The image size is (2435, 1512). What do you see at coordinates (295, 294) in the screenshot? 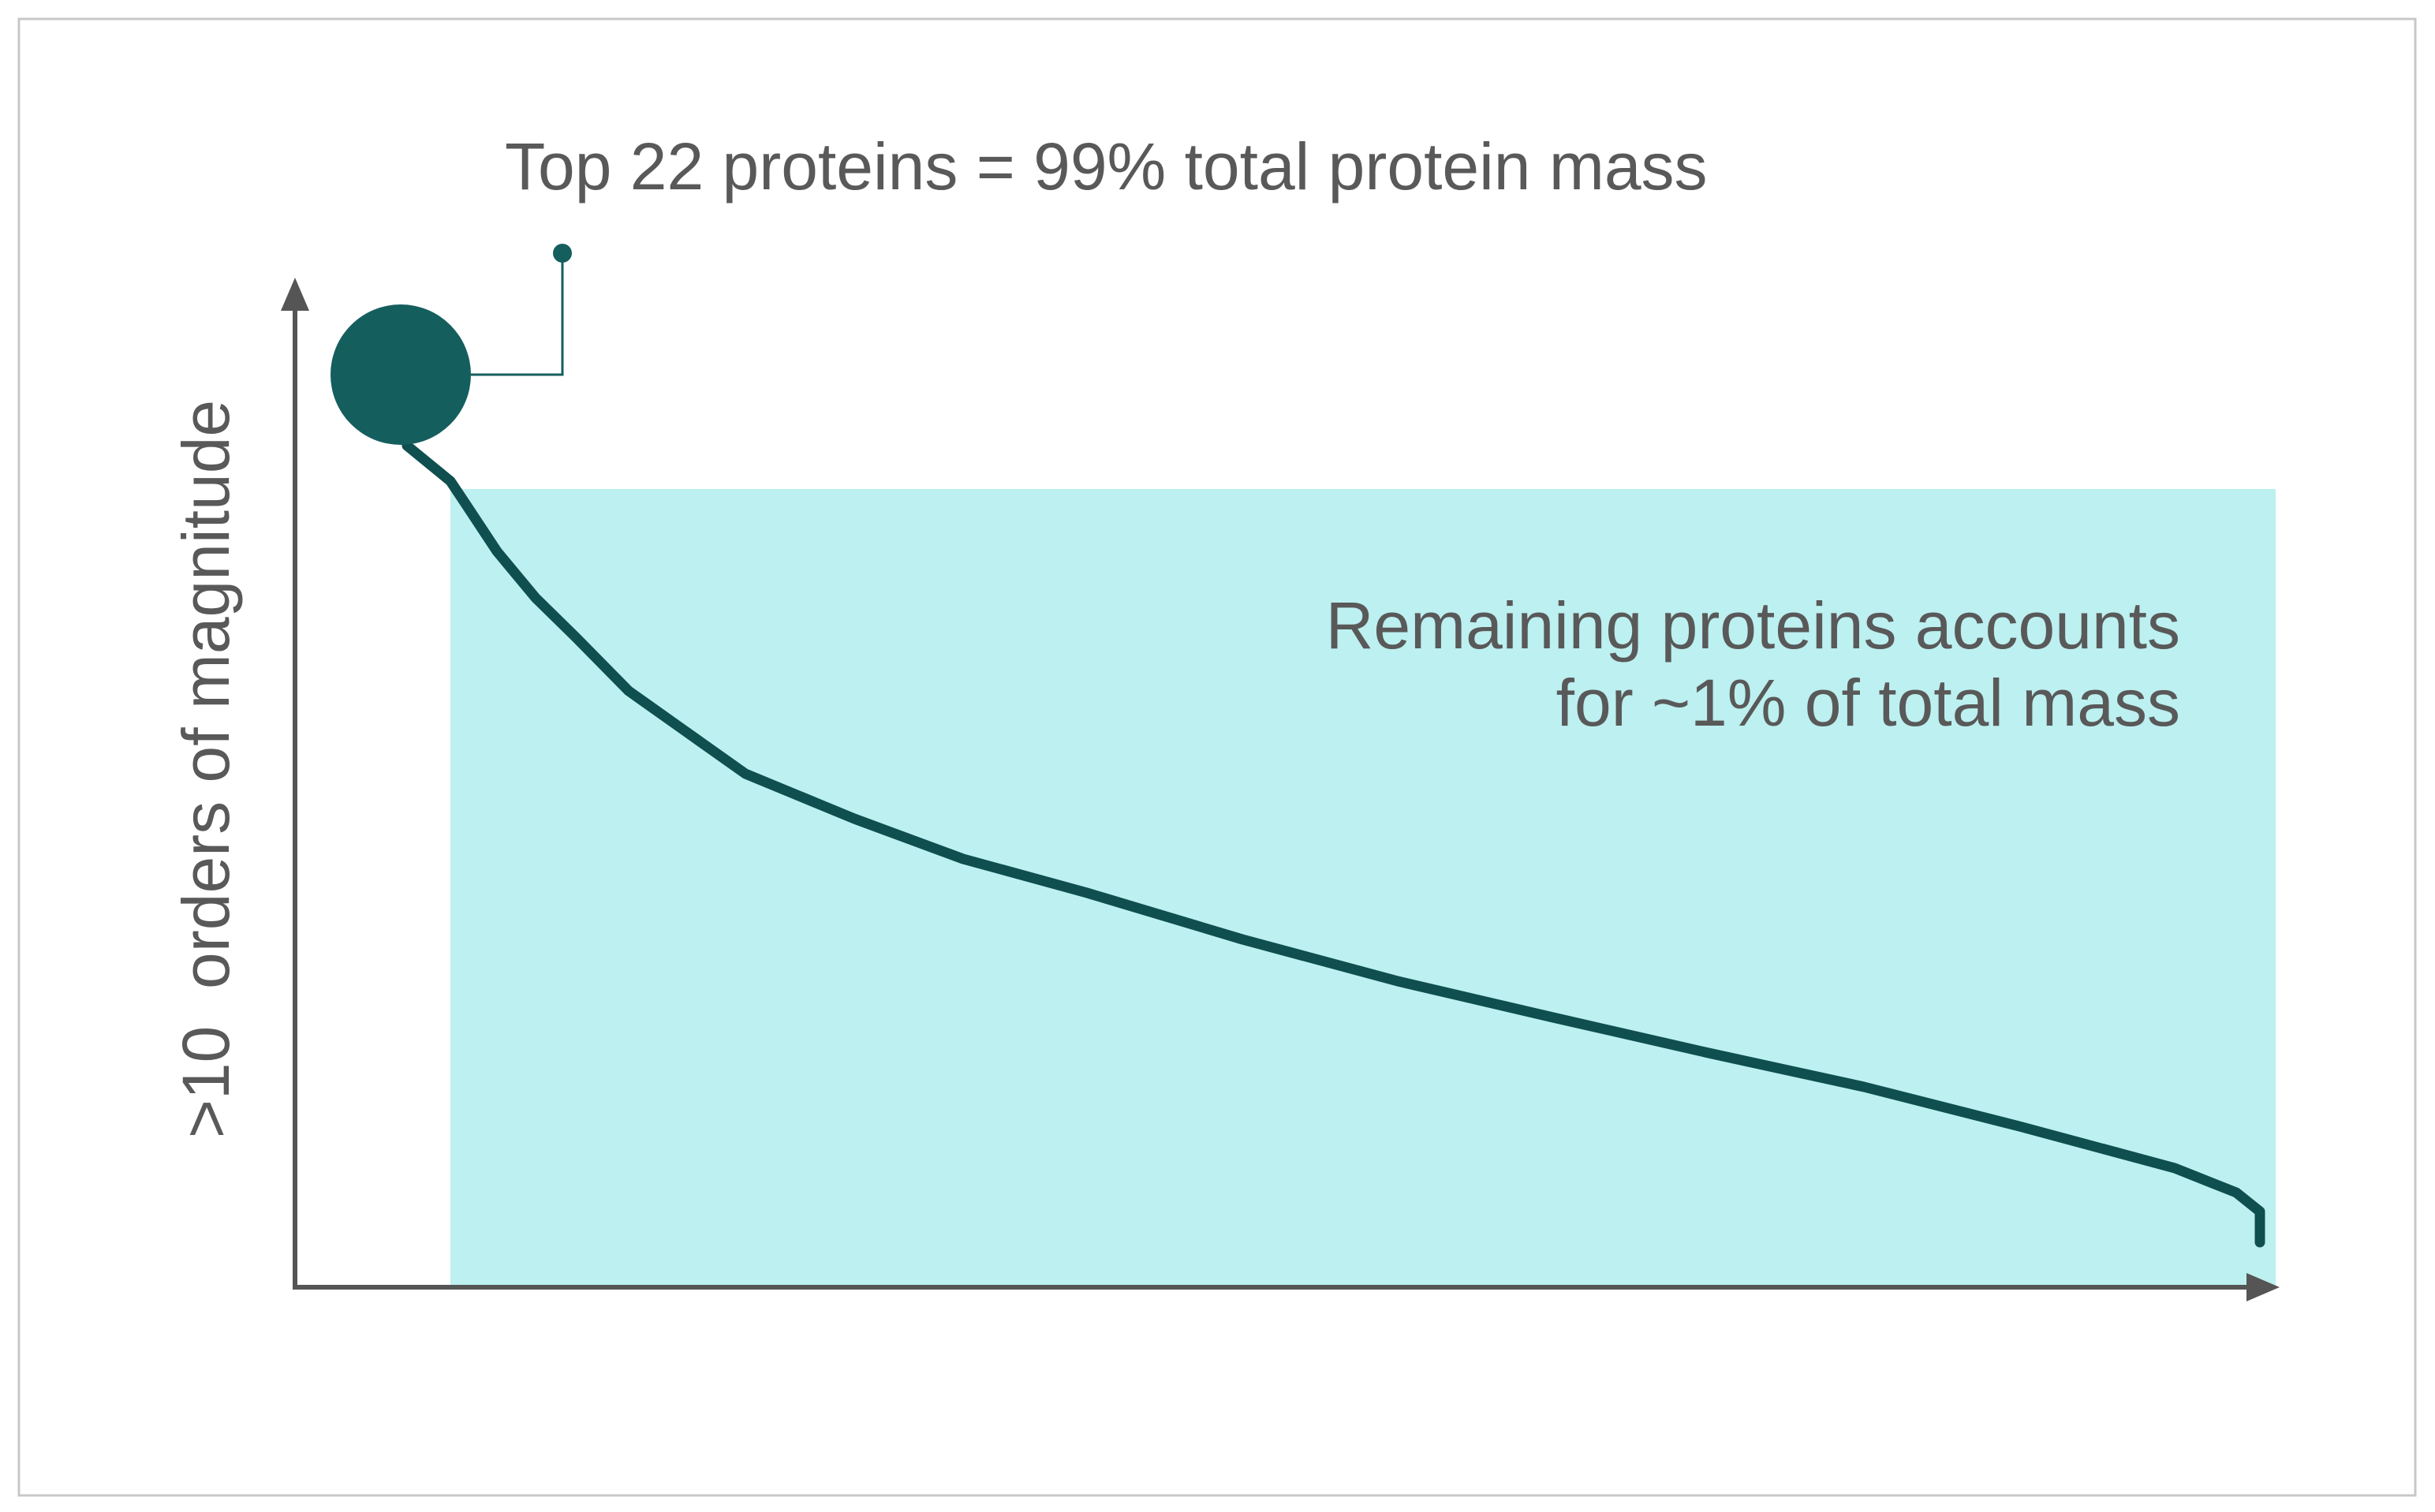
I see `y-axis-arrow` at bounding box center [295, 294].